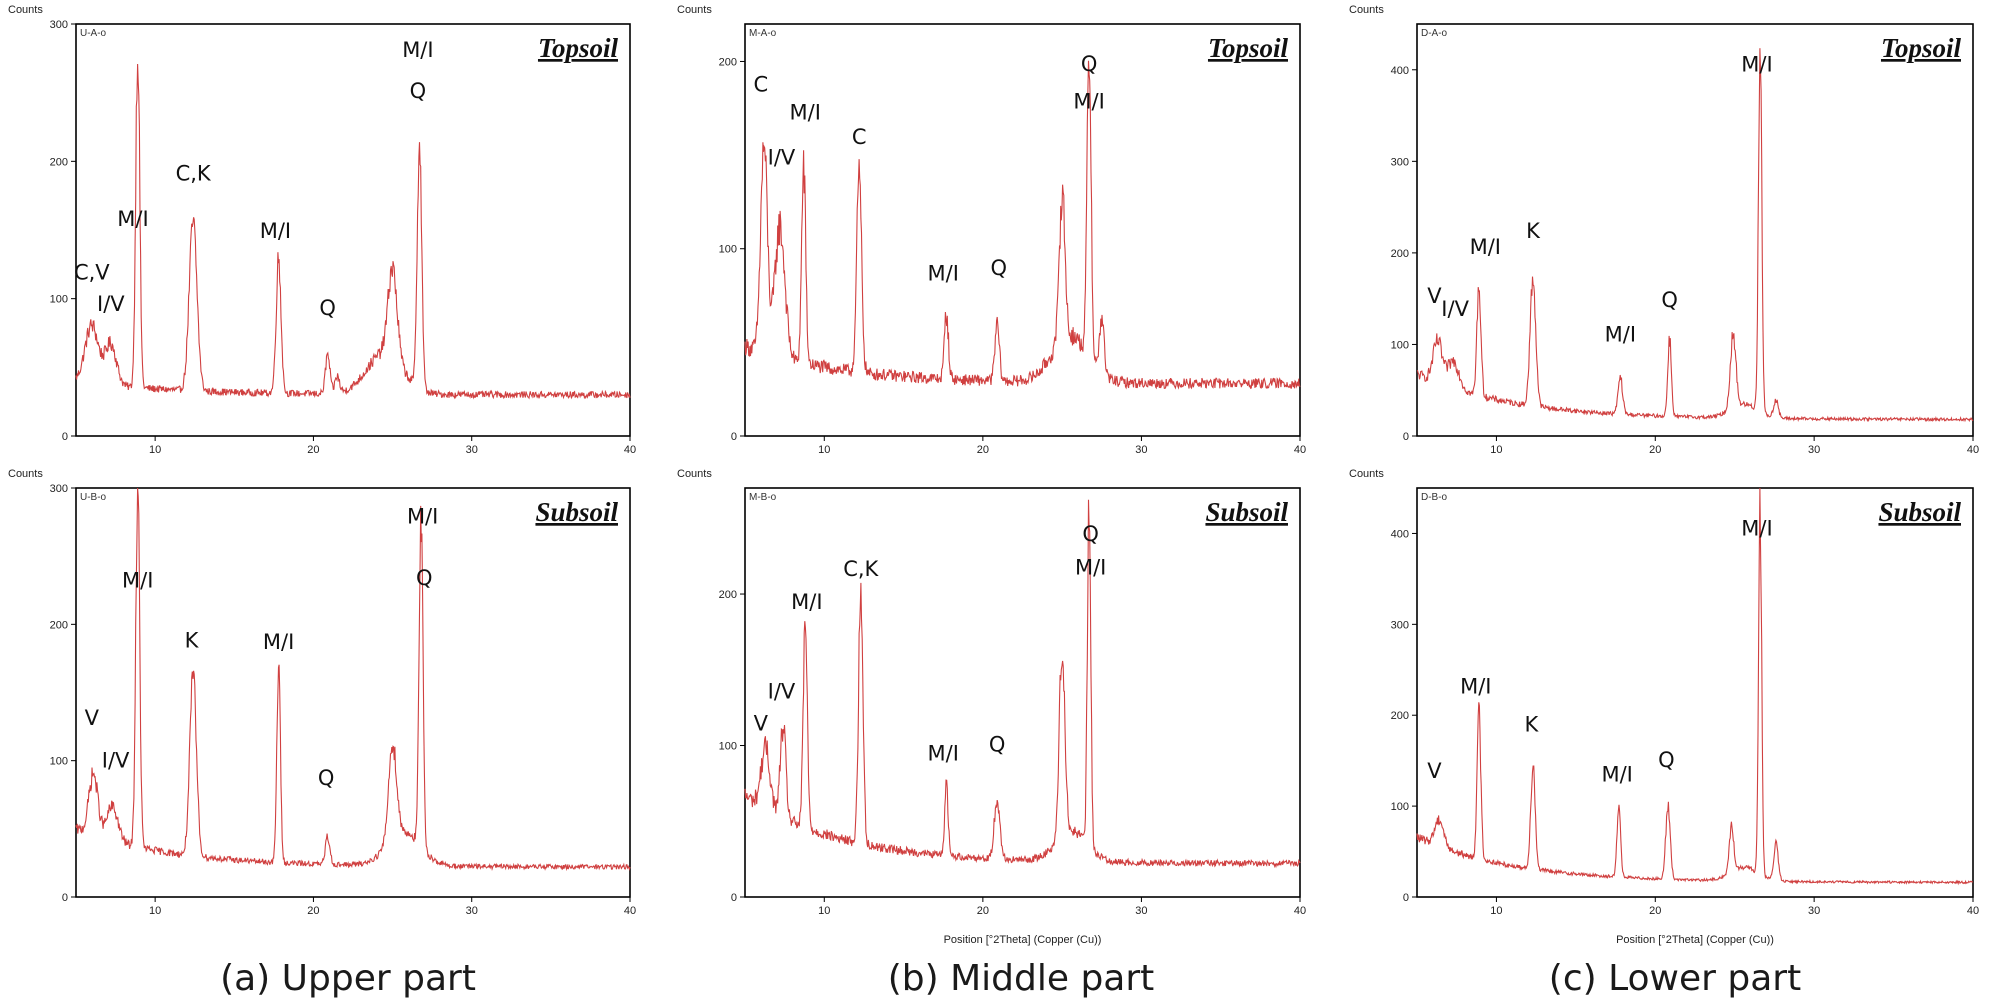 This screenshot has height=1006, width=1990. What do you see at coordinates (348, 978) in the screenshot?
I see `caption-upper-part: (a) Upper part` at bounding box center [348, 978].